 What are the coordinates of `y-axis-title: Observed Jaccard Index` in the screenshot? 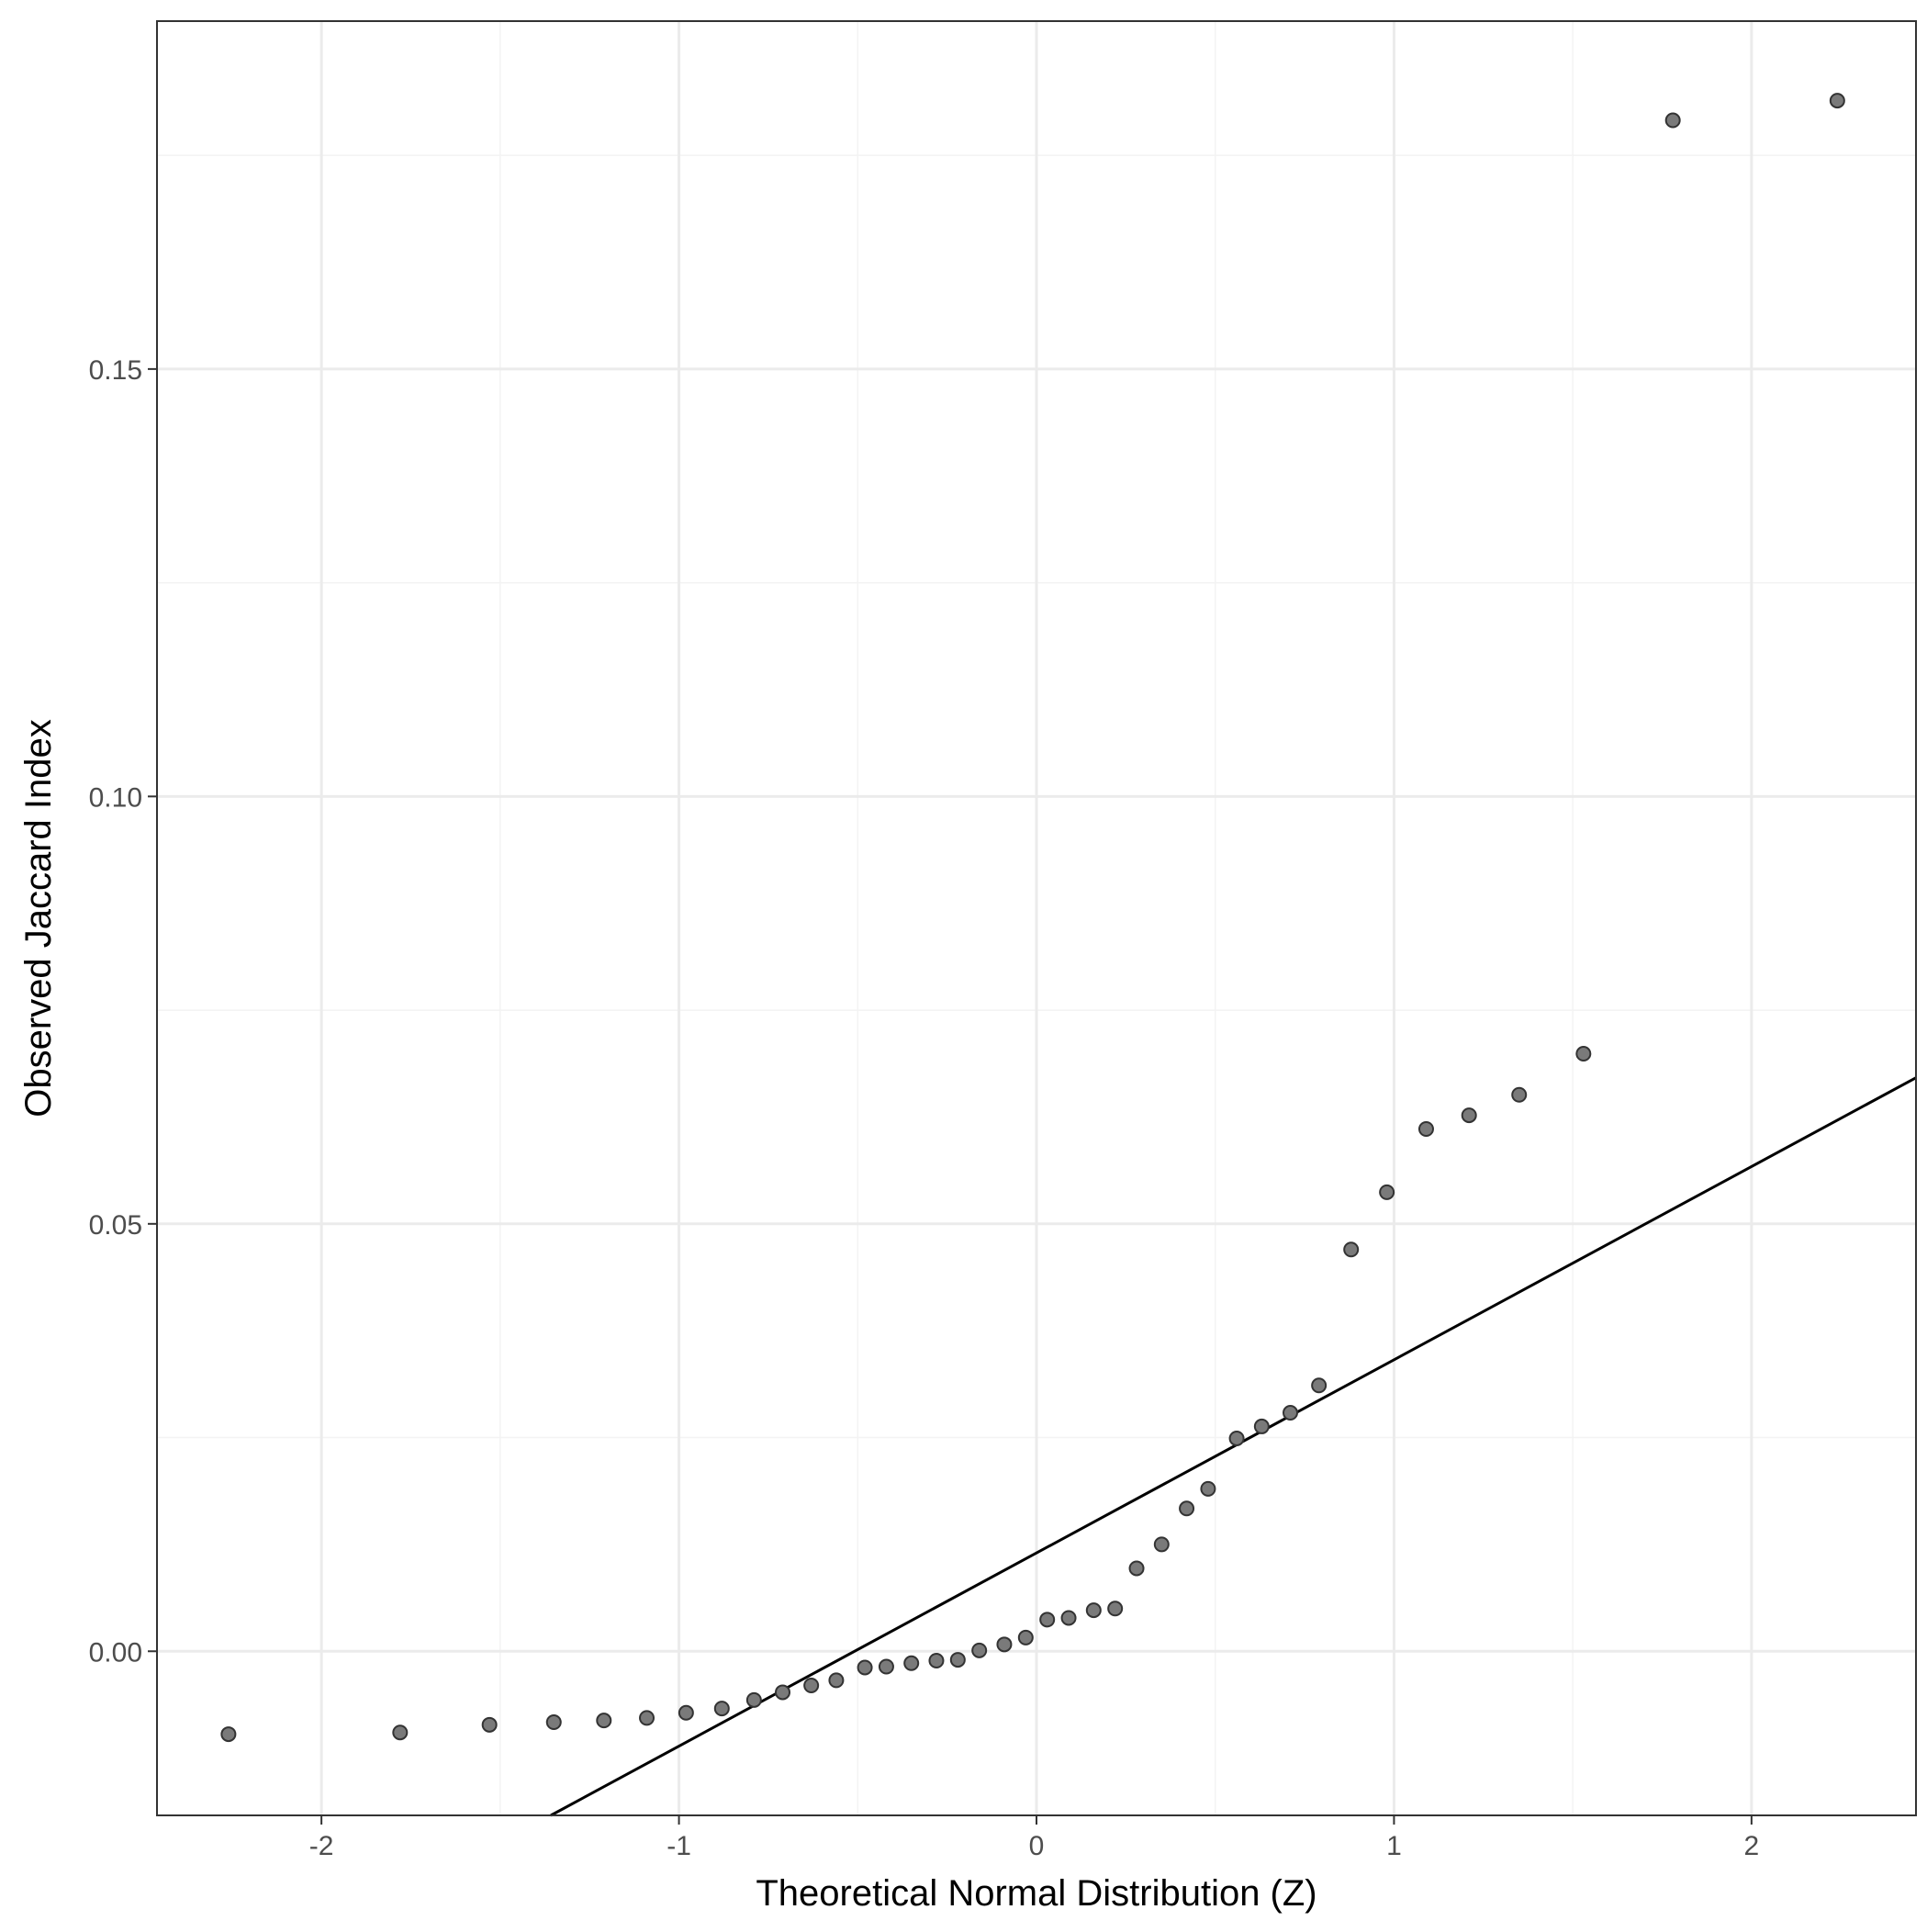 It's located at (39, 918).